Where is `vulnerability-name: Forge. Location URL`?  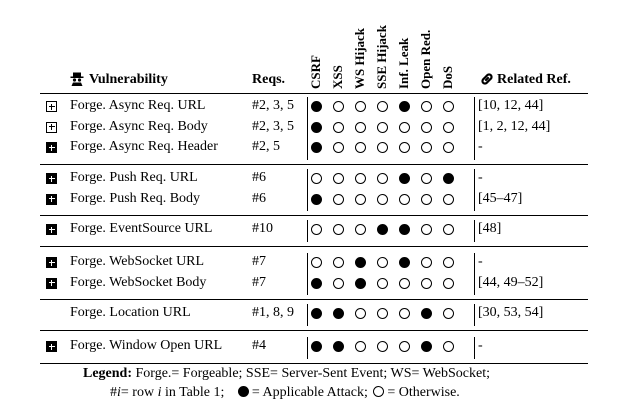
vulnerability-name: Forge. Location URL is located at coordinates (130, 312).